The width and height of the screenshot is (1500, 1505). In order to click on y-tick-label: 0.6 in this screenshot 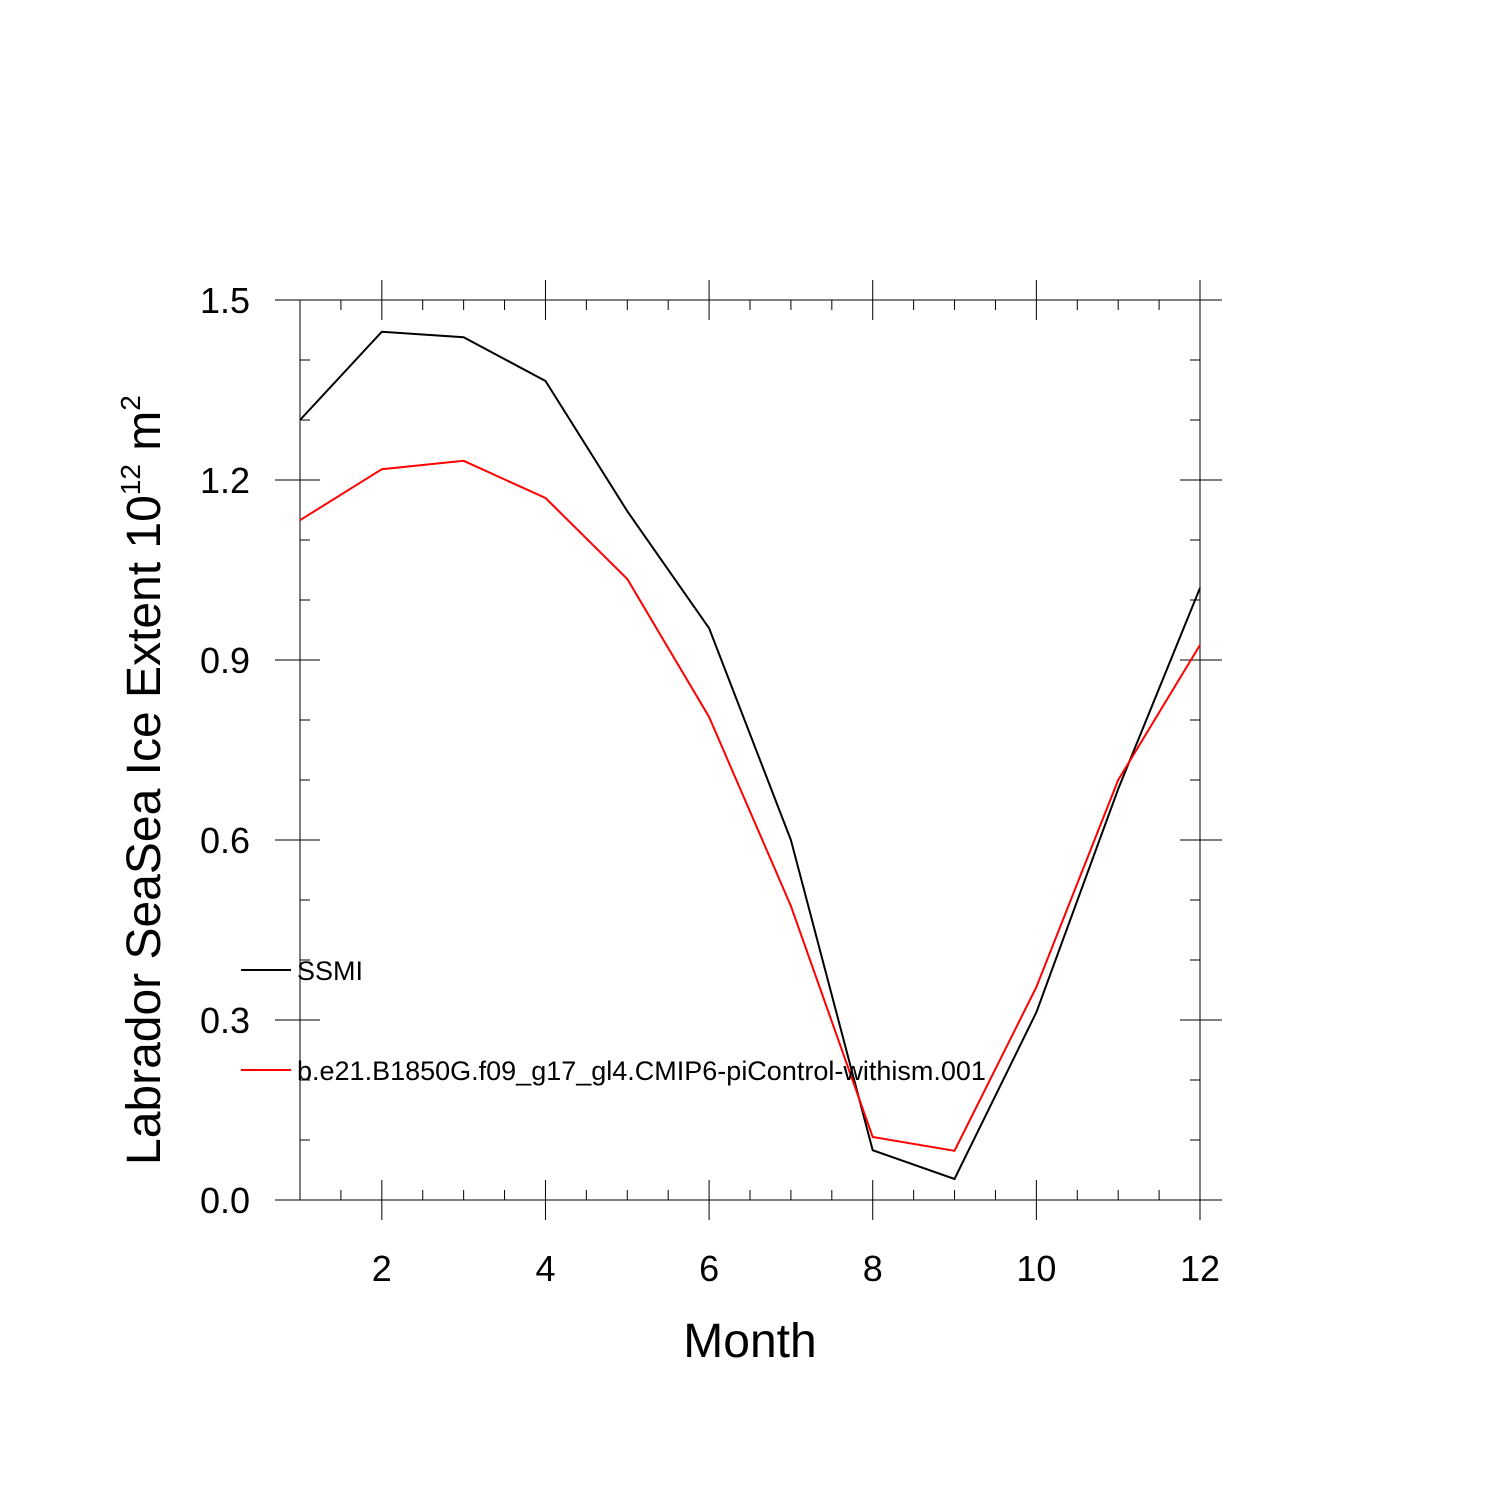, I will do `click(225, 840)`.